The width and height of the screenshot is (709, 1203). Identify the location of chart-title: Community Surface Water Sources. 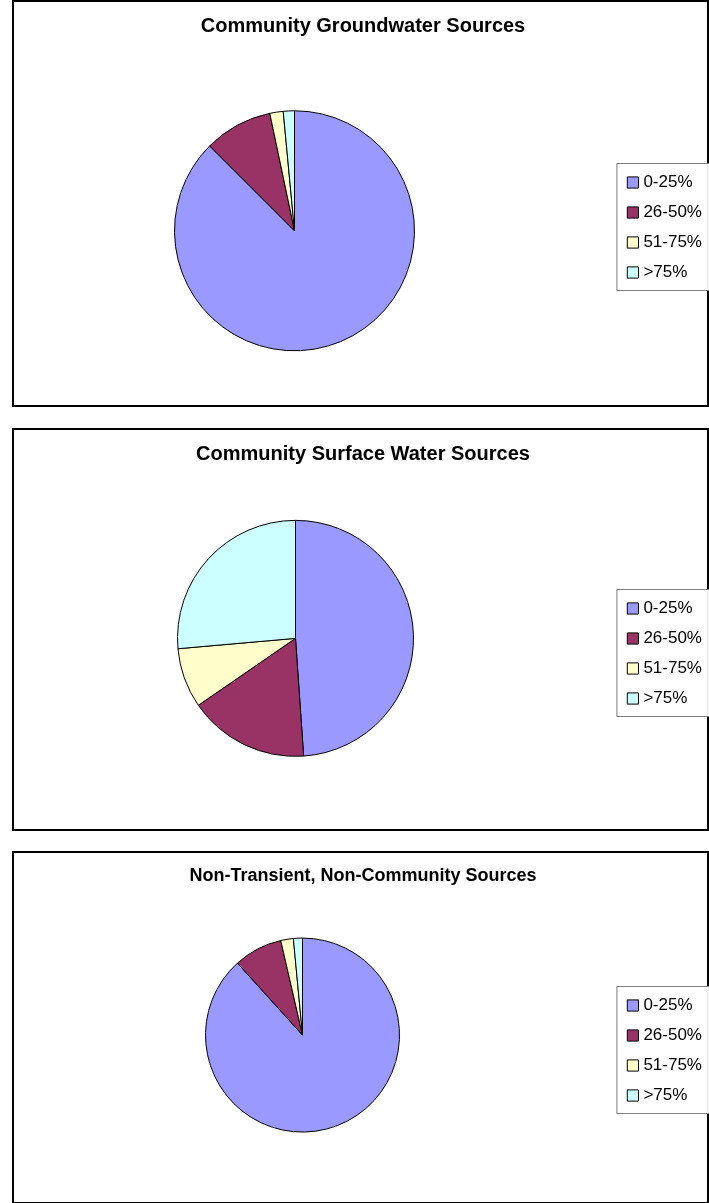
(363, 452).